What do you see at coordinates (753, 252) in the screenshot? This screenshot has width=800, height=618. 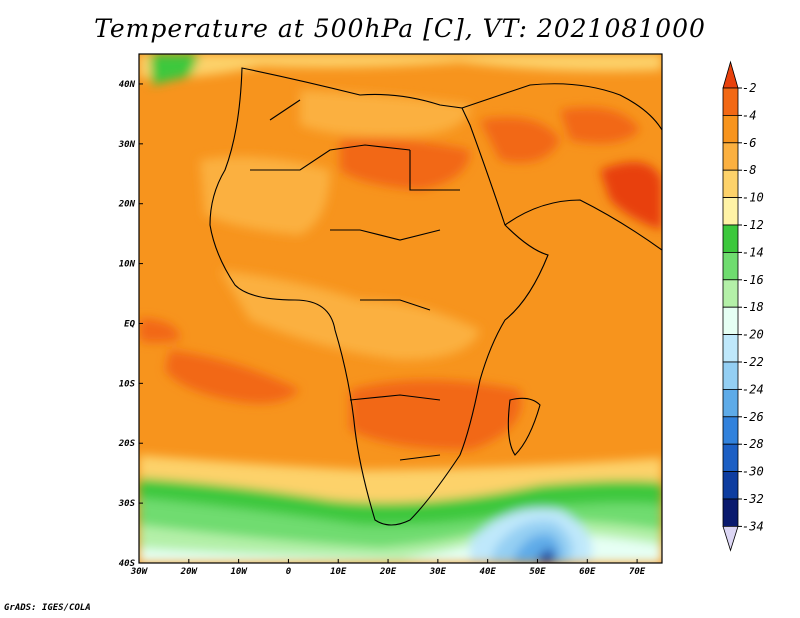 I see `colorbar-label: -14` at bounding box center [753, 252].